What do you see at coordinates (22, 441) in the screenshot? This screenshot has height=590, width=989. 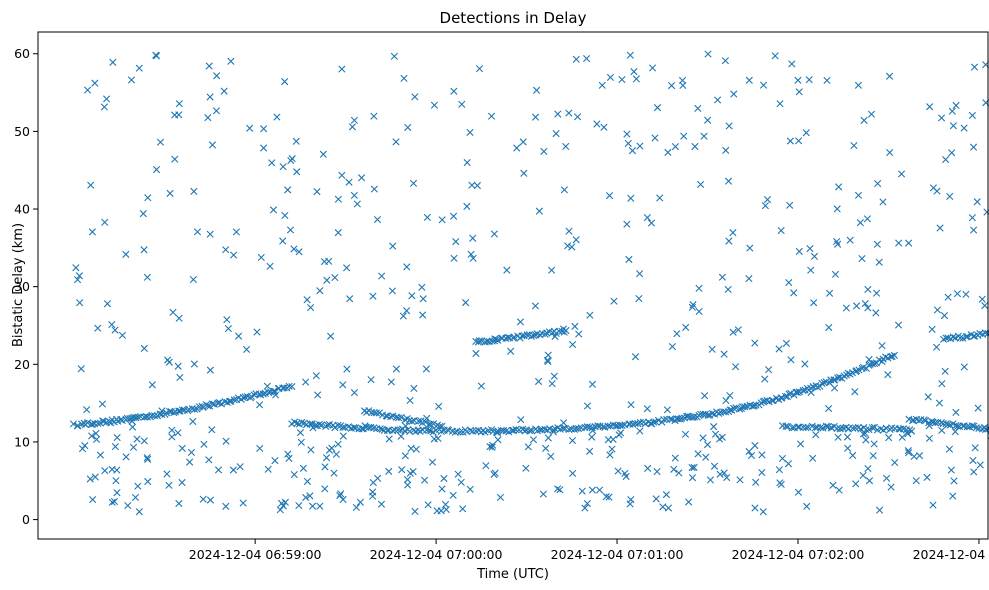 I see `y-tick-label: 10` at bounding box center [22, 441].